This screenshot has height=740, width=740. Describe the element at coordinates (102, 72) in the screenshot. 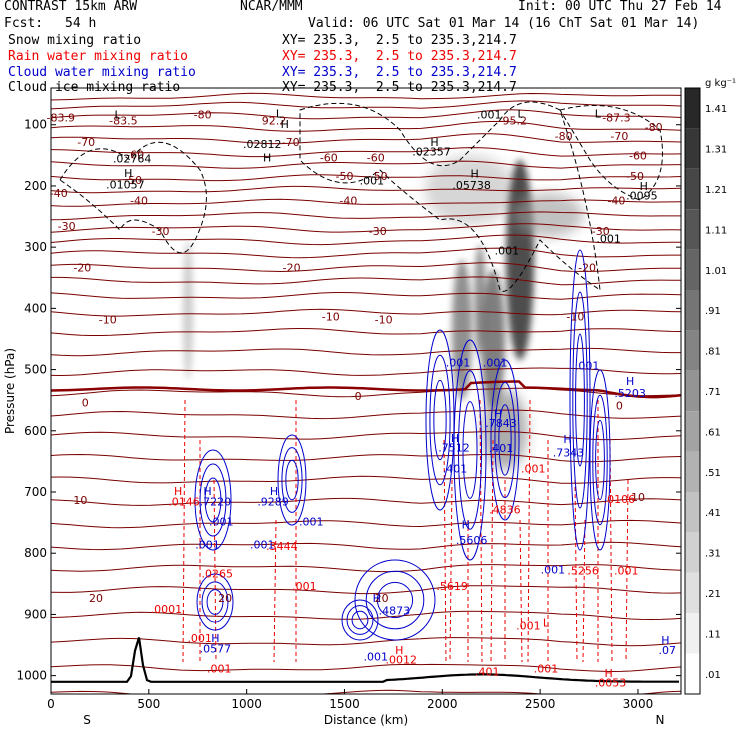

I see `field-label-cloud-water: Cloud water mixing ratio` at that location.